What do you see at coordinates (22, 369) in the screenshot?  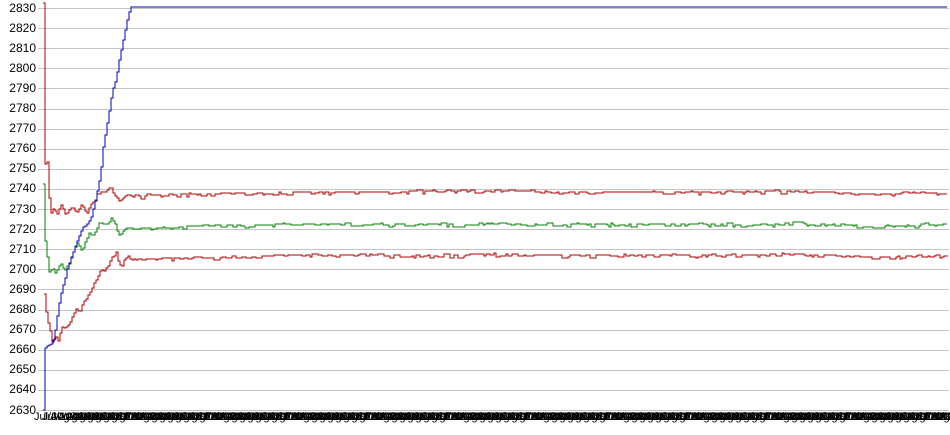 I see `y-axis-tick-label: 2650` at bounding box center [22, 369].